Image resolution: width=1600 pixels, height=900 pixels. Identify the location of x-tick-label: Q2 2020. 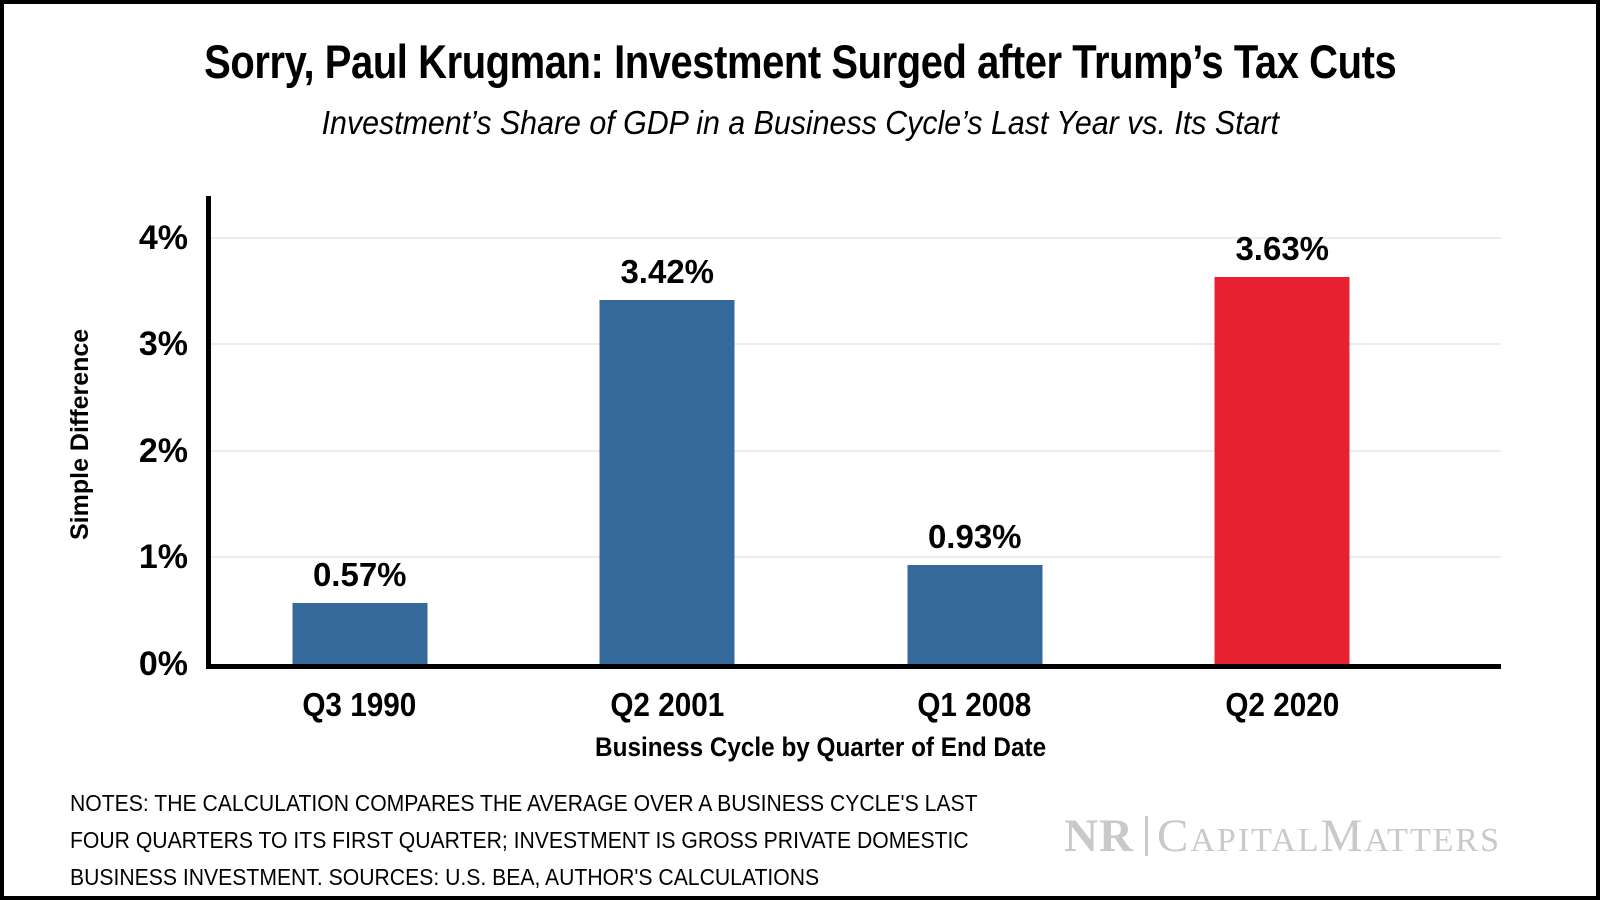
(1282, 704).